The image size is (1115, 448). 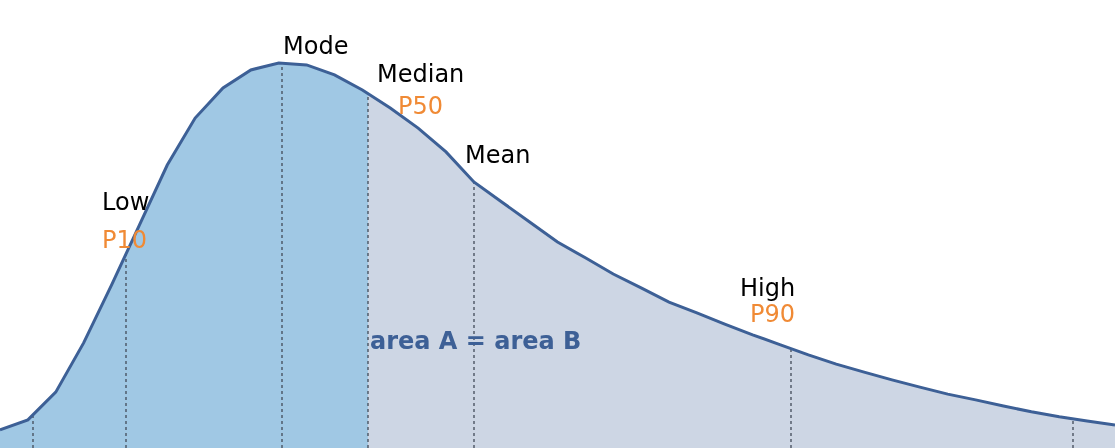 I want to click on annotation: P90, so click(x=773, y=314).